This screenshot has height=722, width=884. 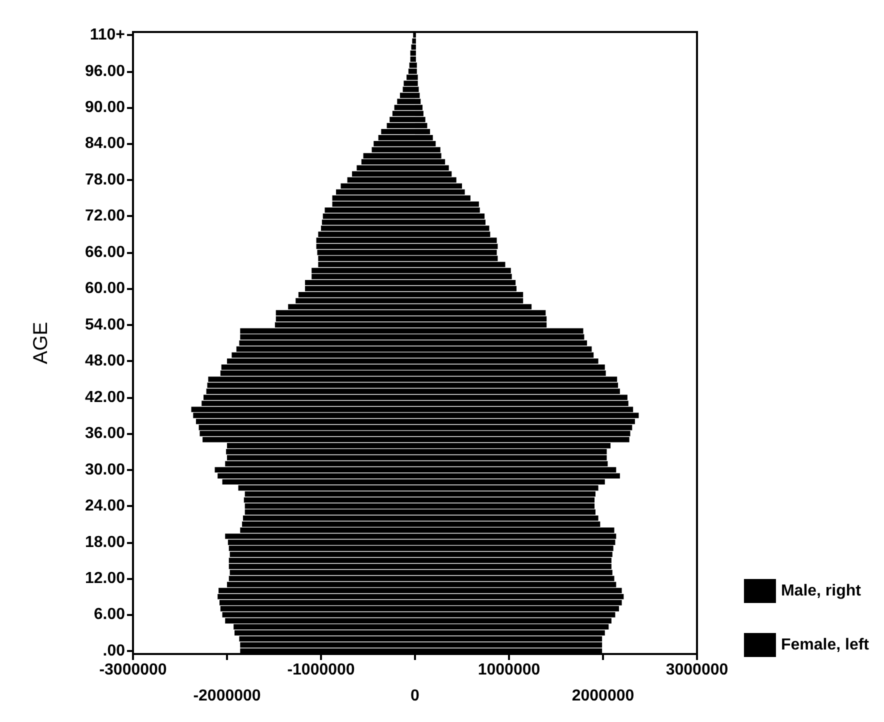 What do you see at coordinates (105, 579) in the screenshot?
I see `y-tick-label: 12.00` at bounding box center [105, 579].